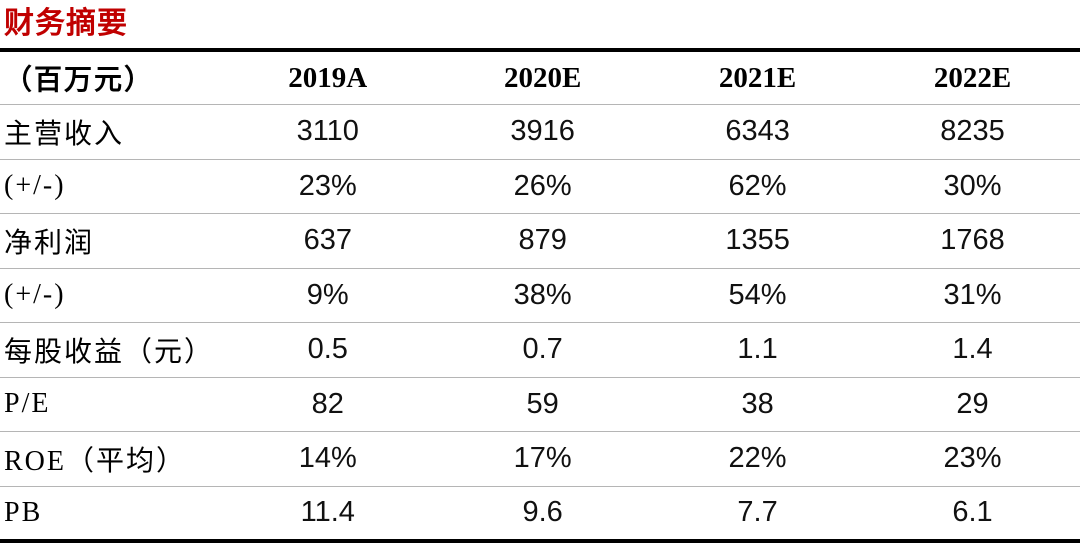  I want to click on table-row-pb: PB 11.4 9.6 7.7 6.1, so click(540, 513).